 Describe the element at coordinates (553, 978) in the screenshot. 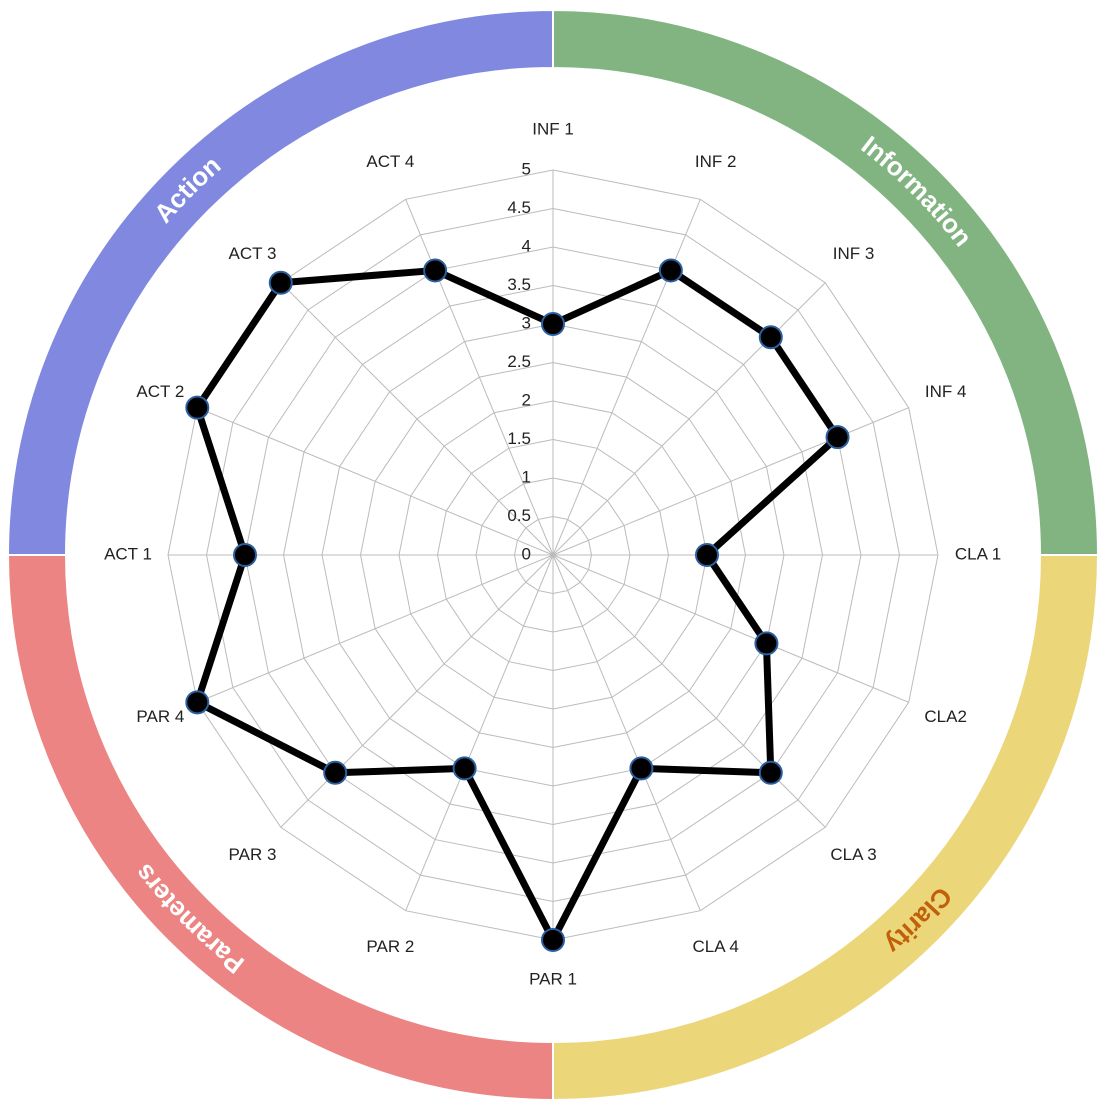

I see `category-label: PAR 1` at that location.